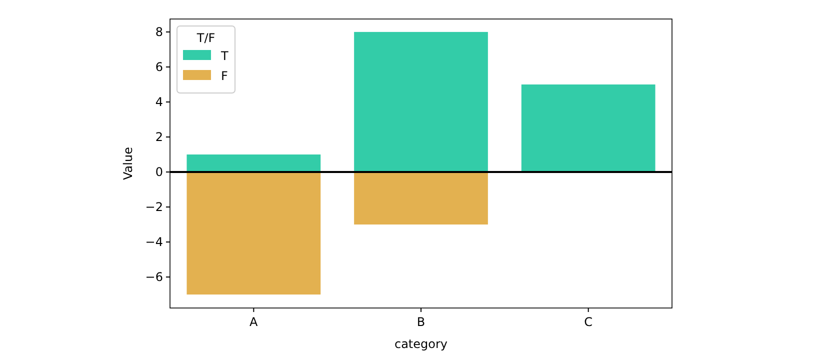 The image size is (828, 357). I want to click on y-tick-label: −4, so click(154, 242).